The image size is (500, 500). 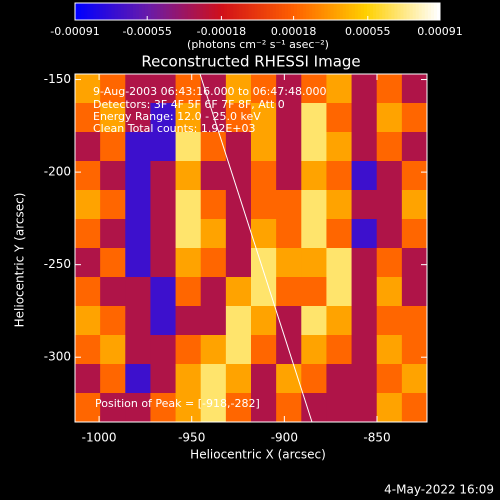 I want to click on colorbar-tick-label: 0.00018, so click(x=294, y=31).